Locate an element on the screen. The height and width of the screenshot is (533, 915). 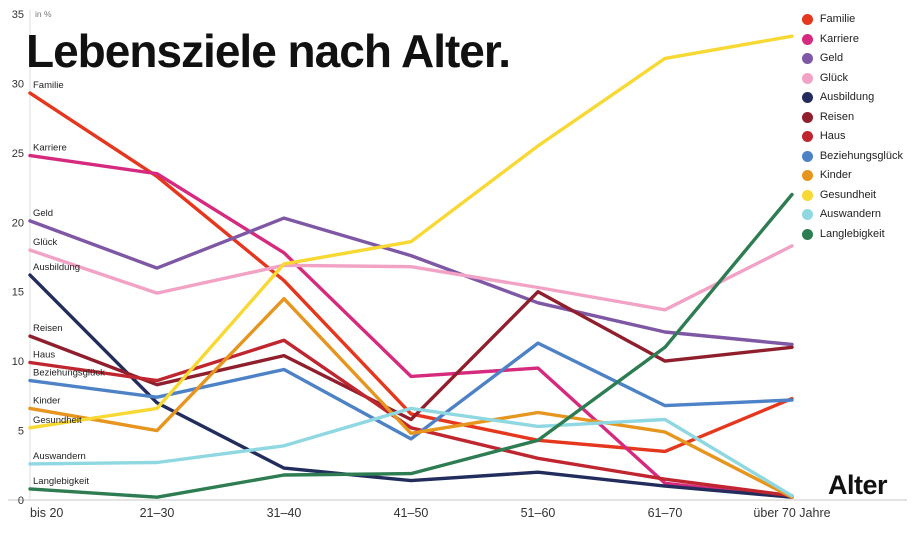
series-start-label-gl-ck: Glück is located at coordinates (45, 242).